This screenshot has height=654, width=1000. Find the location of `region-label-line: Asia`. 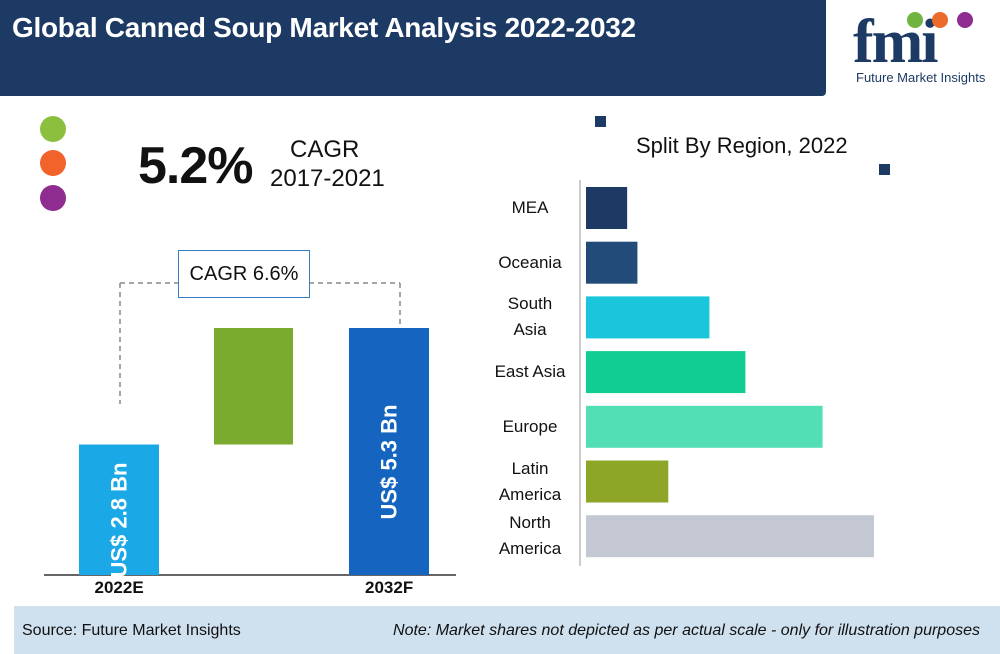

region-label-line: Asia is located at coordinates (530, 330).